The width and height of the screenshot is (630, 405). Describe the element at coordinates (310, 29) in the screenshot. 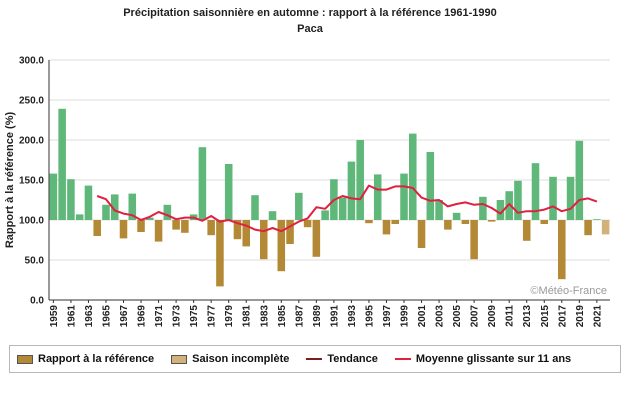

I see `chart-subtitle: Paca` at that location.